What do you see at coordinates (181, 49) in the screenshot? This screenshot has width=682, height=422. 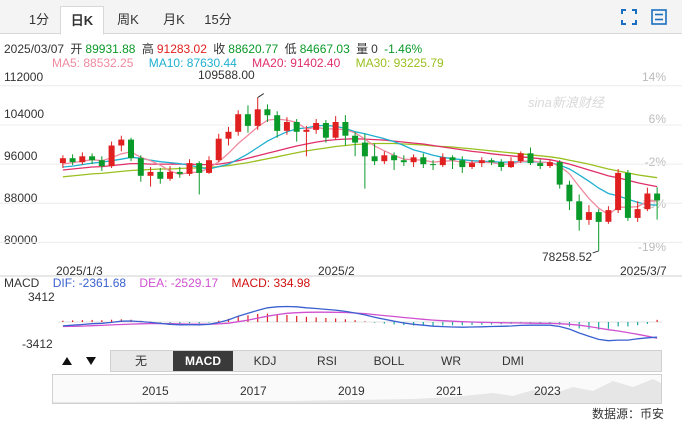 I see `high-value: 91283.02` at bounding box center [181, 49].